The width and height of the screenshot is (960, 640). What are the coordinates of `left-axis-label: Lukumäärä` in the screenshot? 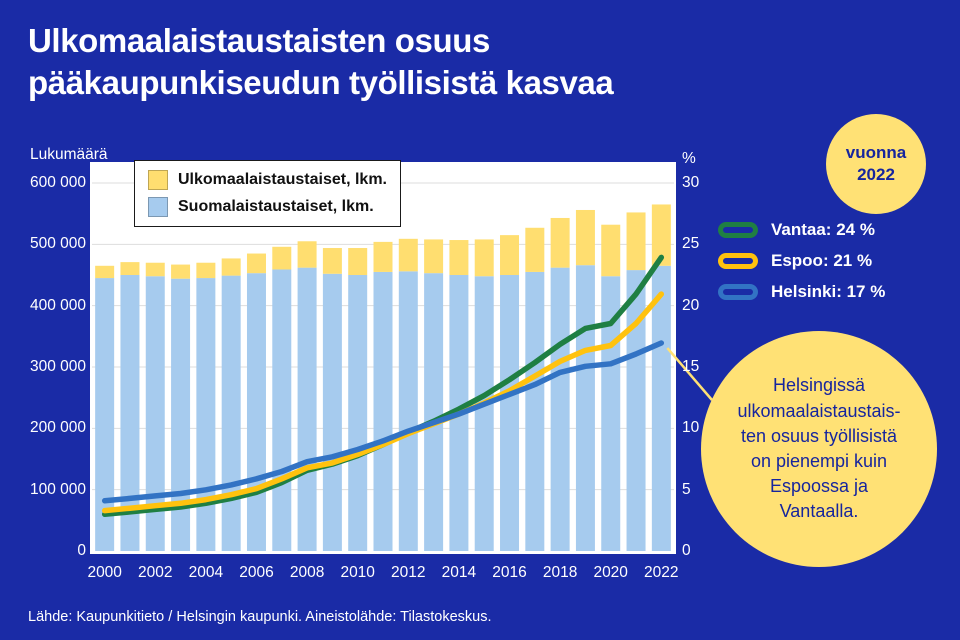 It's located at (69, 154).